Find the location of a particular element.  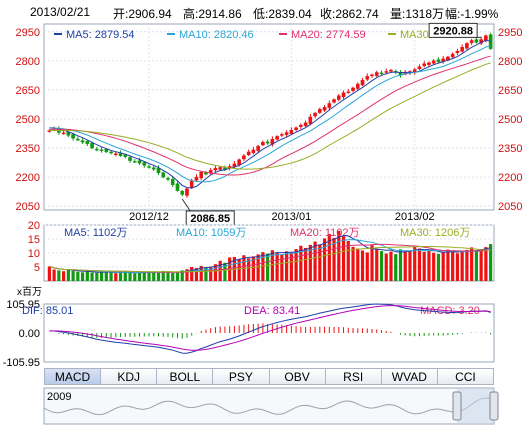

tab-boll: BOLL is located at coordinates (185, 376).